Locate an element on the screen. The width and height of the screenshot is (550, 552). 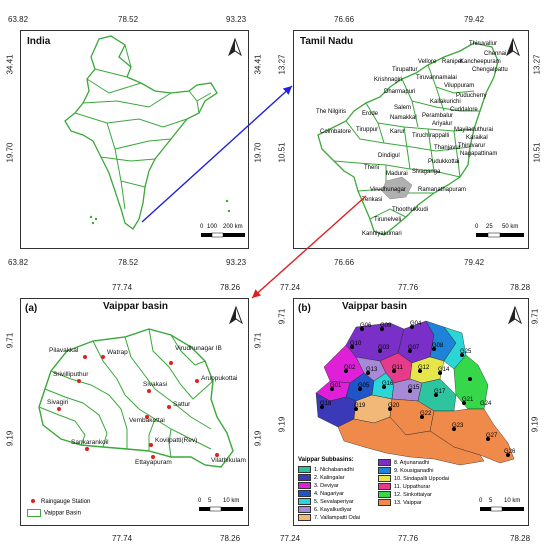
gauge-label: G23 is located at coordinates (458, 426).